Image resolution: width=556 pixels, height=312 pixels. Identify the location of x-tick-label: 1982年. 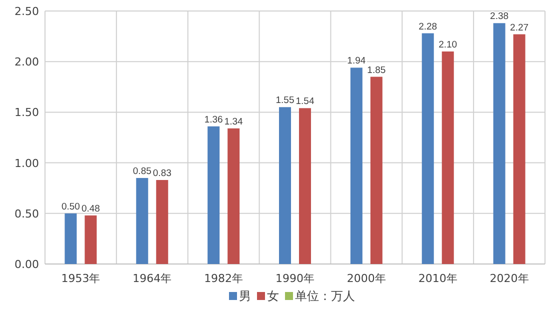
(224, 278).